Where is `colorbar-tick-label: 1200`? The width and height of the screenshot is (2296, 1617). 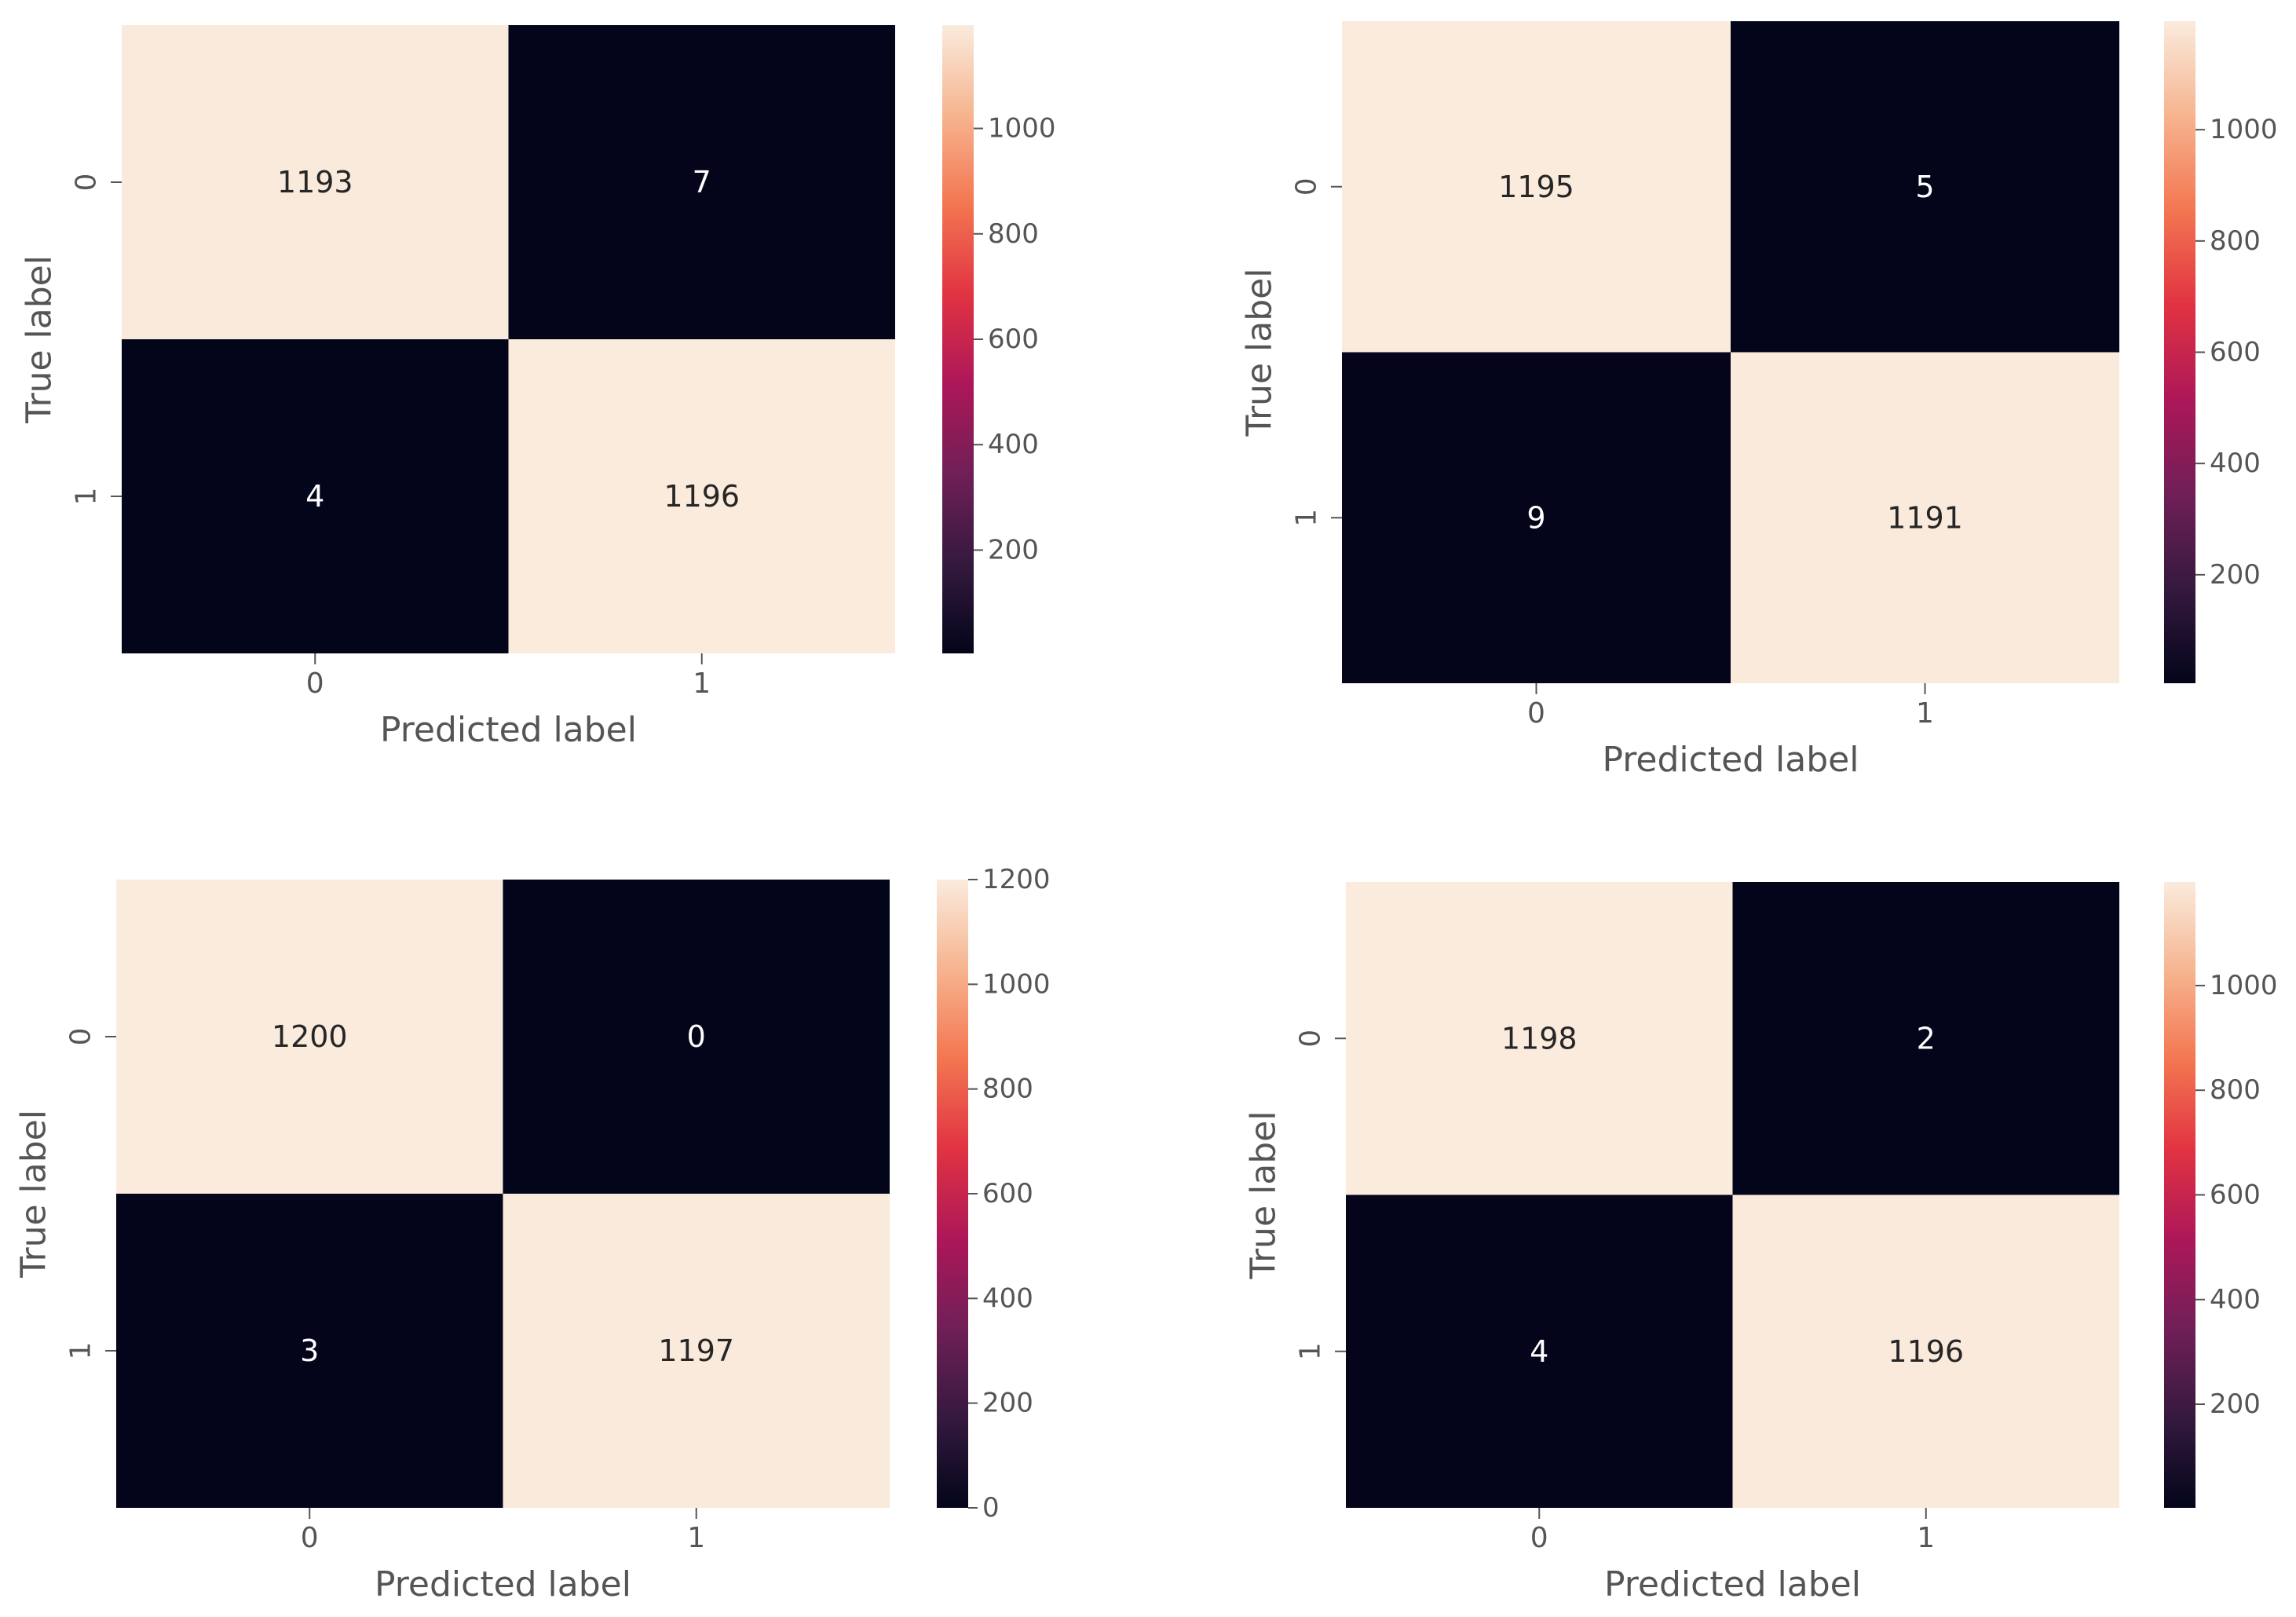
colorbar-tick-label: 1200 is located at coordinates (1016, 880).